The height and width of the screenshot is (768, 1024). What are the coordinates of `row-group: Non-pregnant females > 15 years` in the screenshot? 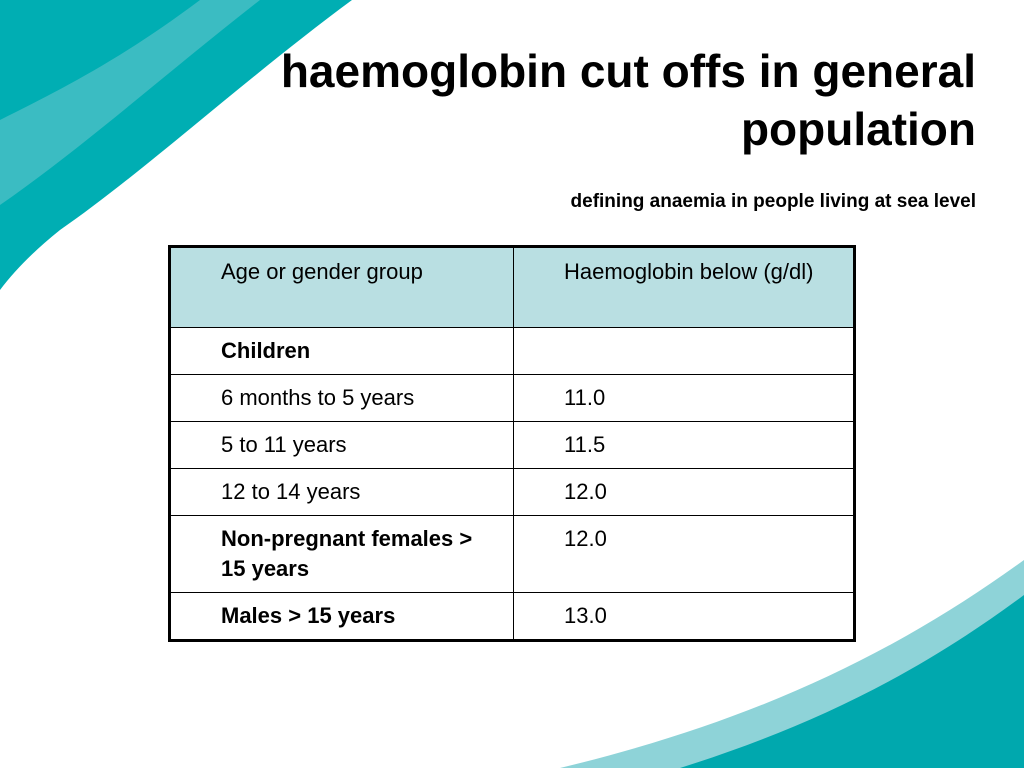 It's located at (341, 554).